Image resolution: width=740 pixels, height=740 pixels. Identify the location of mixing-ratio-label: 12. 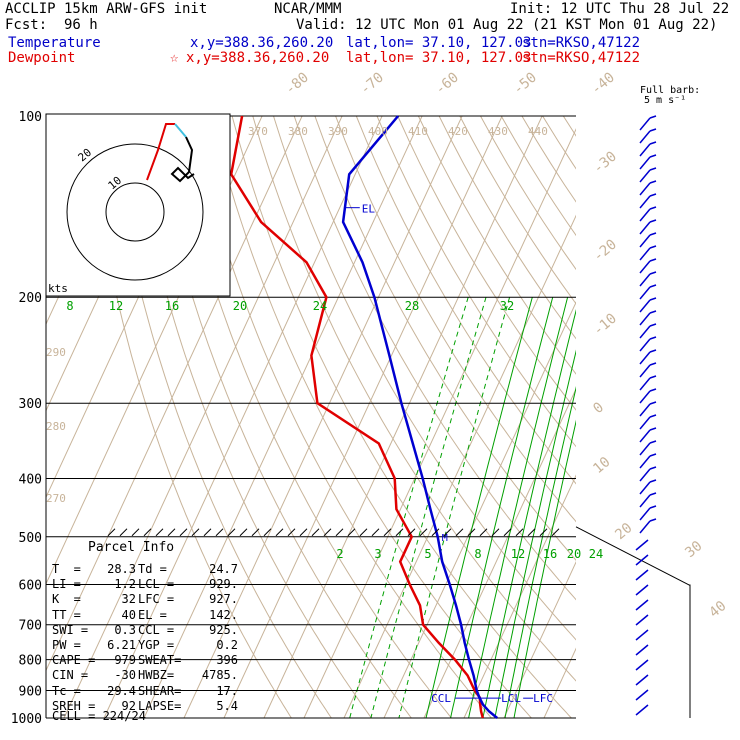
(518, 554).